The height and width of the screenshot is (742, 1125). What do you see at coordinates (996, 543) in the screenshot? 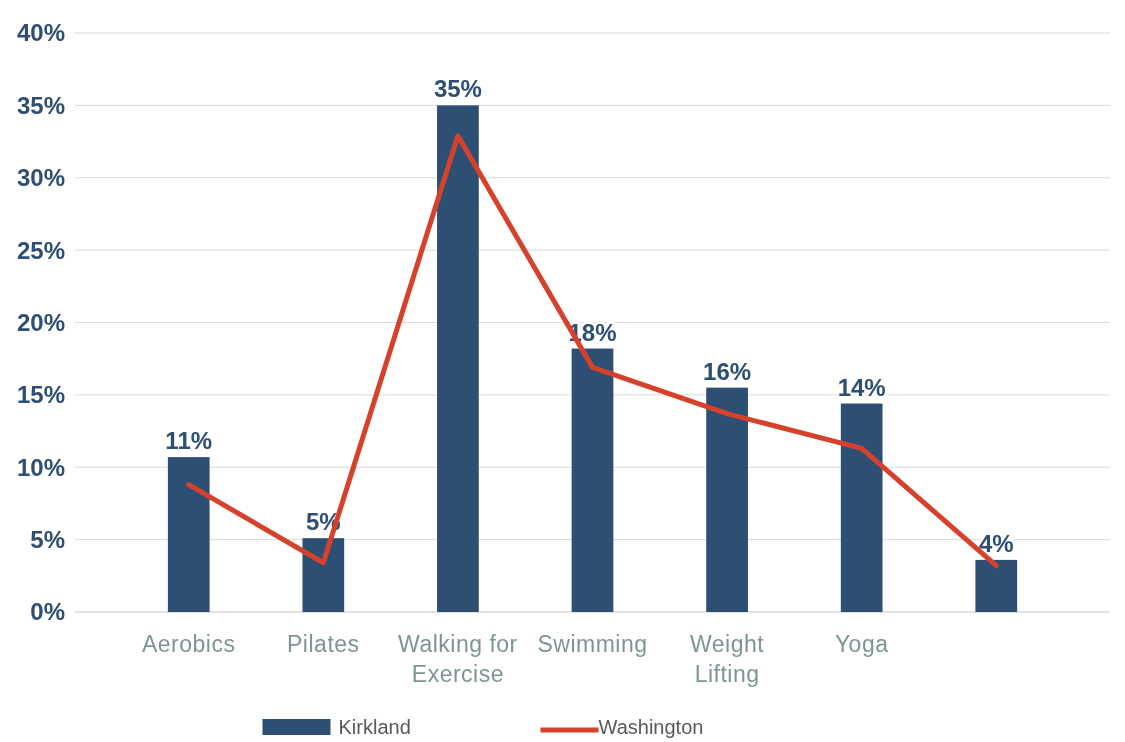
I see `data-label: 4%` at bounding box center [996, 543].